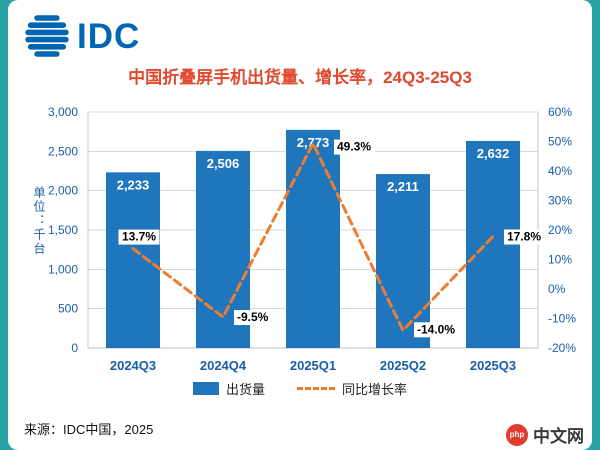 Image resolution: width=600 pixels, height=450 pixels. I want to click on right-axis-tick-label: 50%, so click(560, 142).